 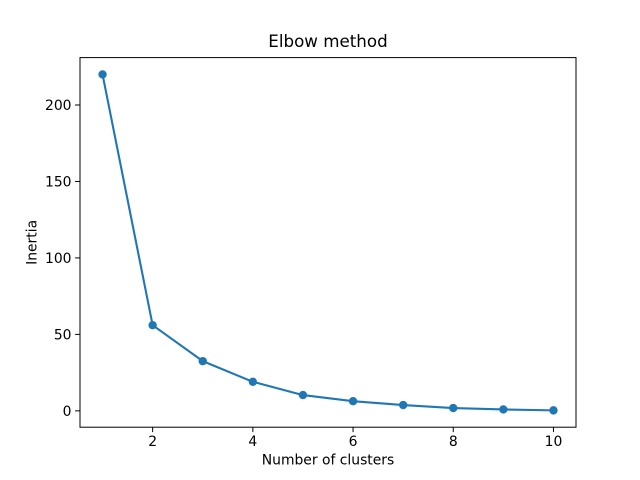 What do you see at coordinates (63, 335) in the screenshot?
I see `y-tick-label: 50` at bounding box center [63, 335].